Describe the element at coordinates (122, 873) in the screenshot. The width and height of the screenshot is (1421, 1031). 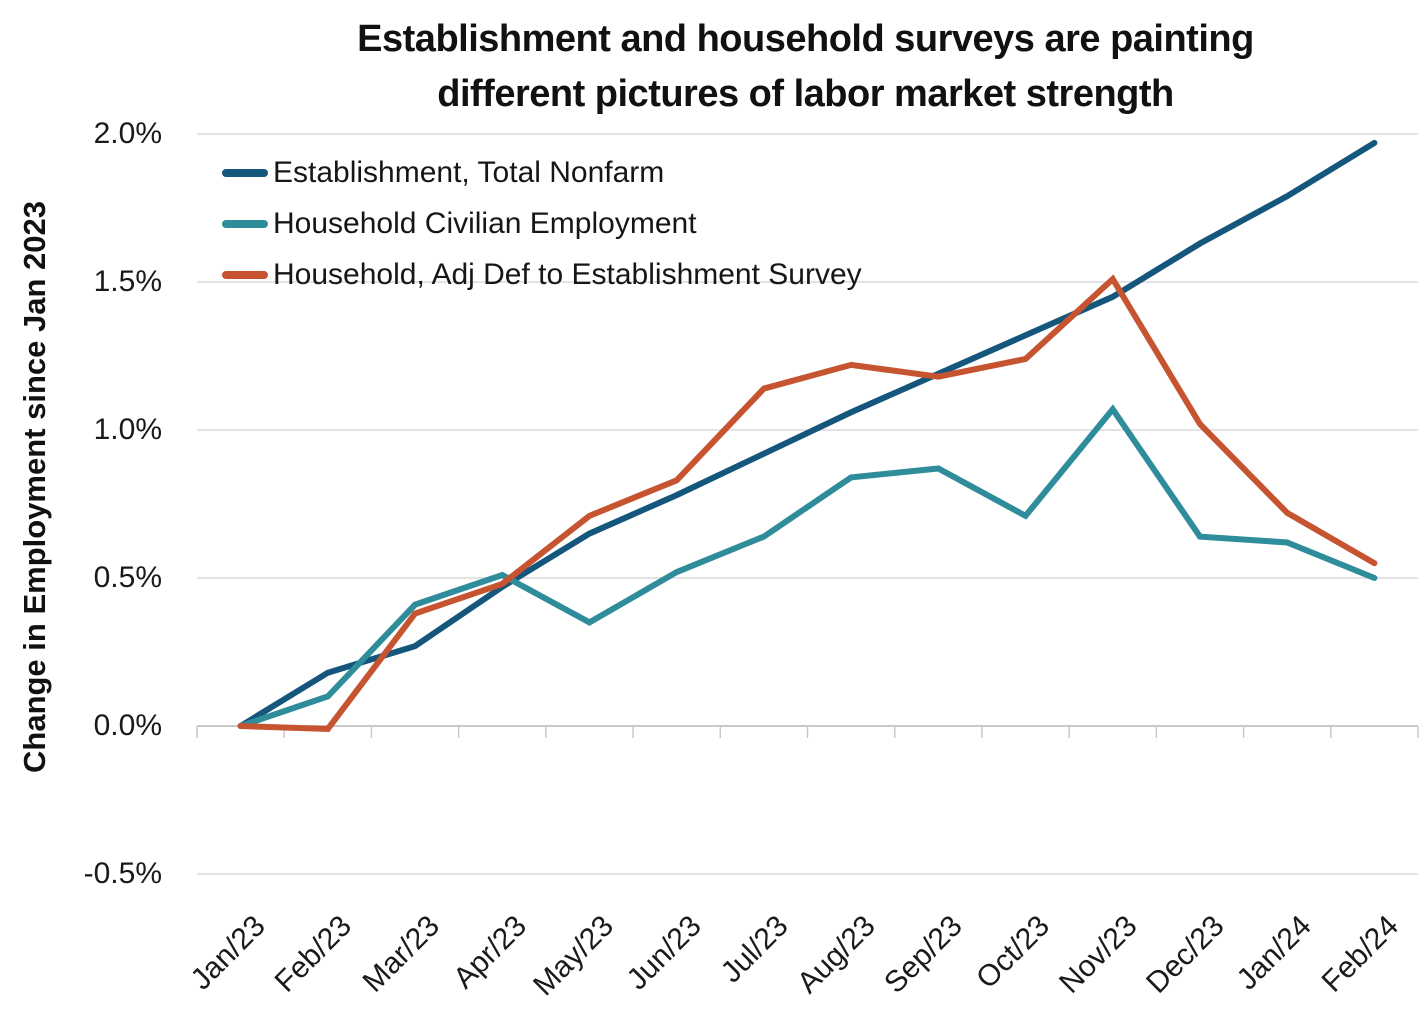
I see `y-tick-label: -0.5%` at that location.